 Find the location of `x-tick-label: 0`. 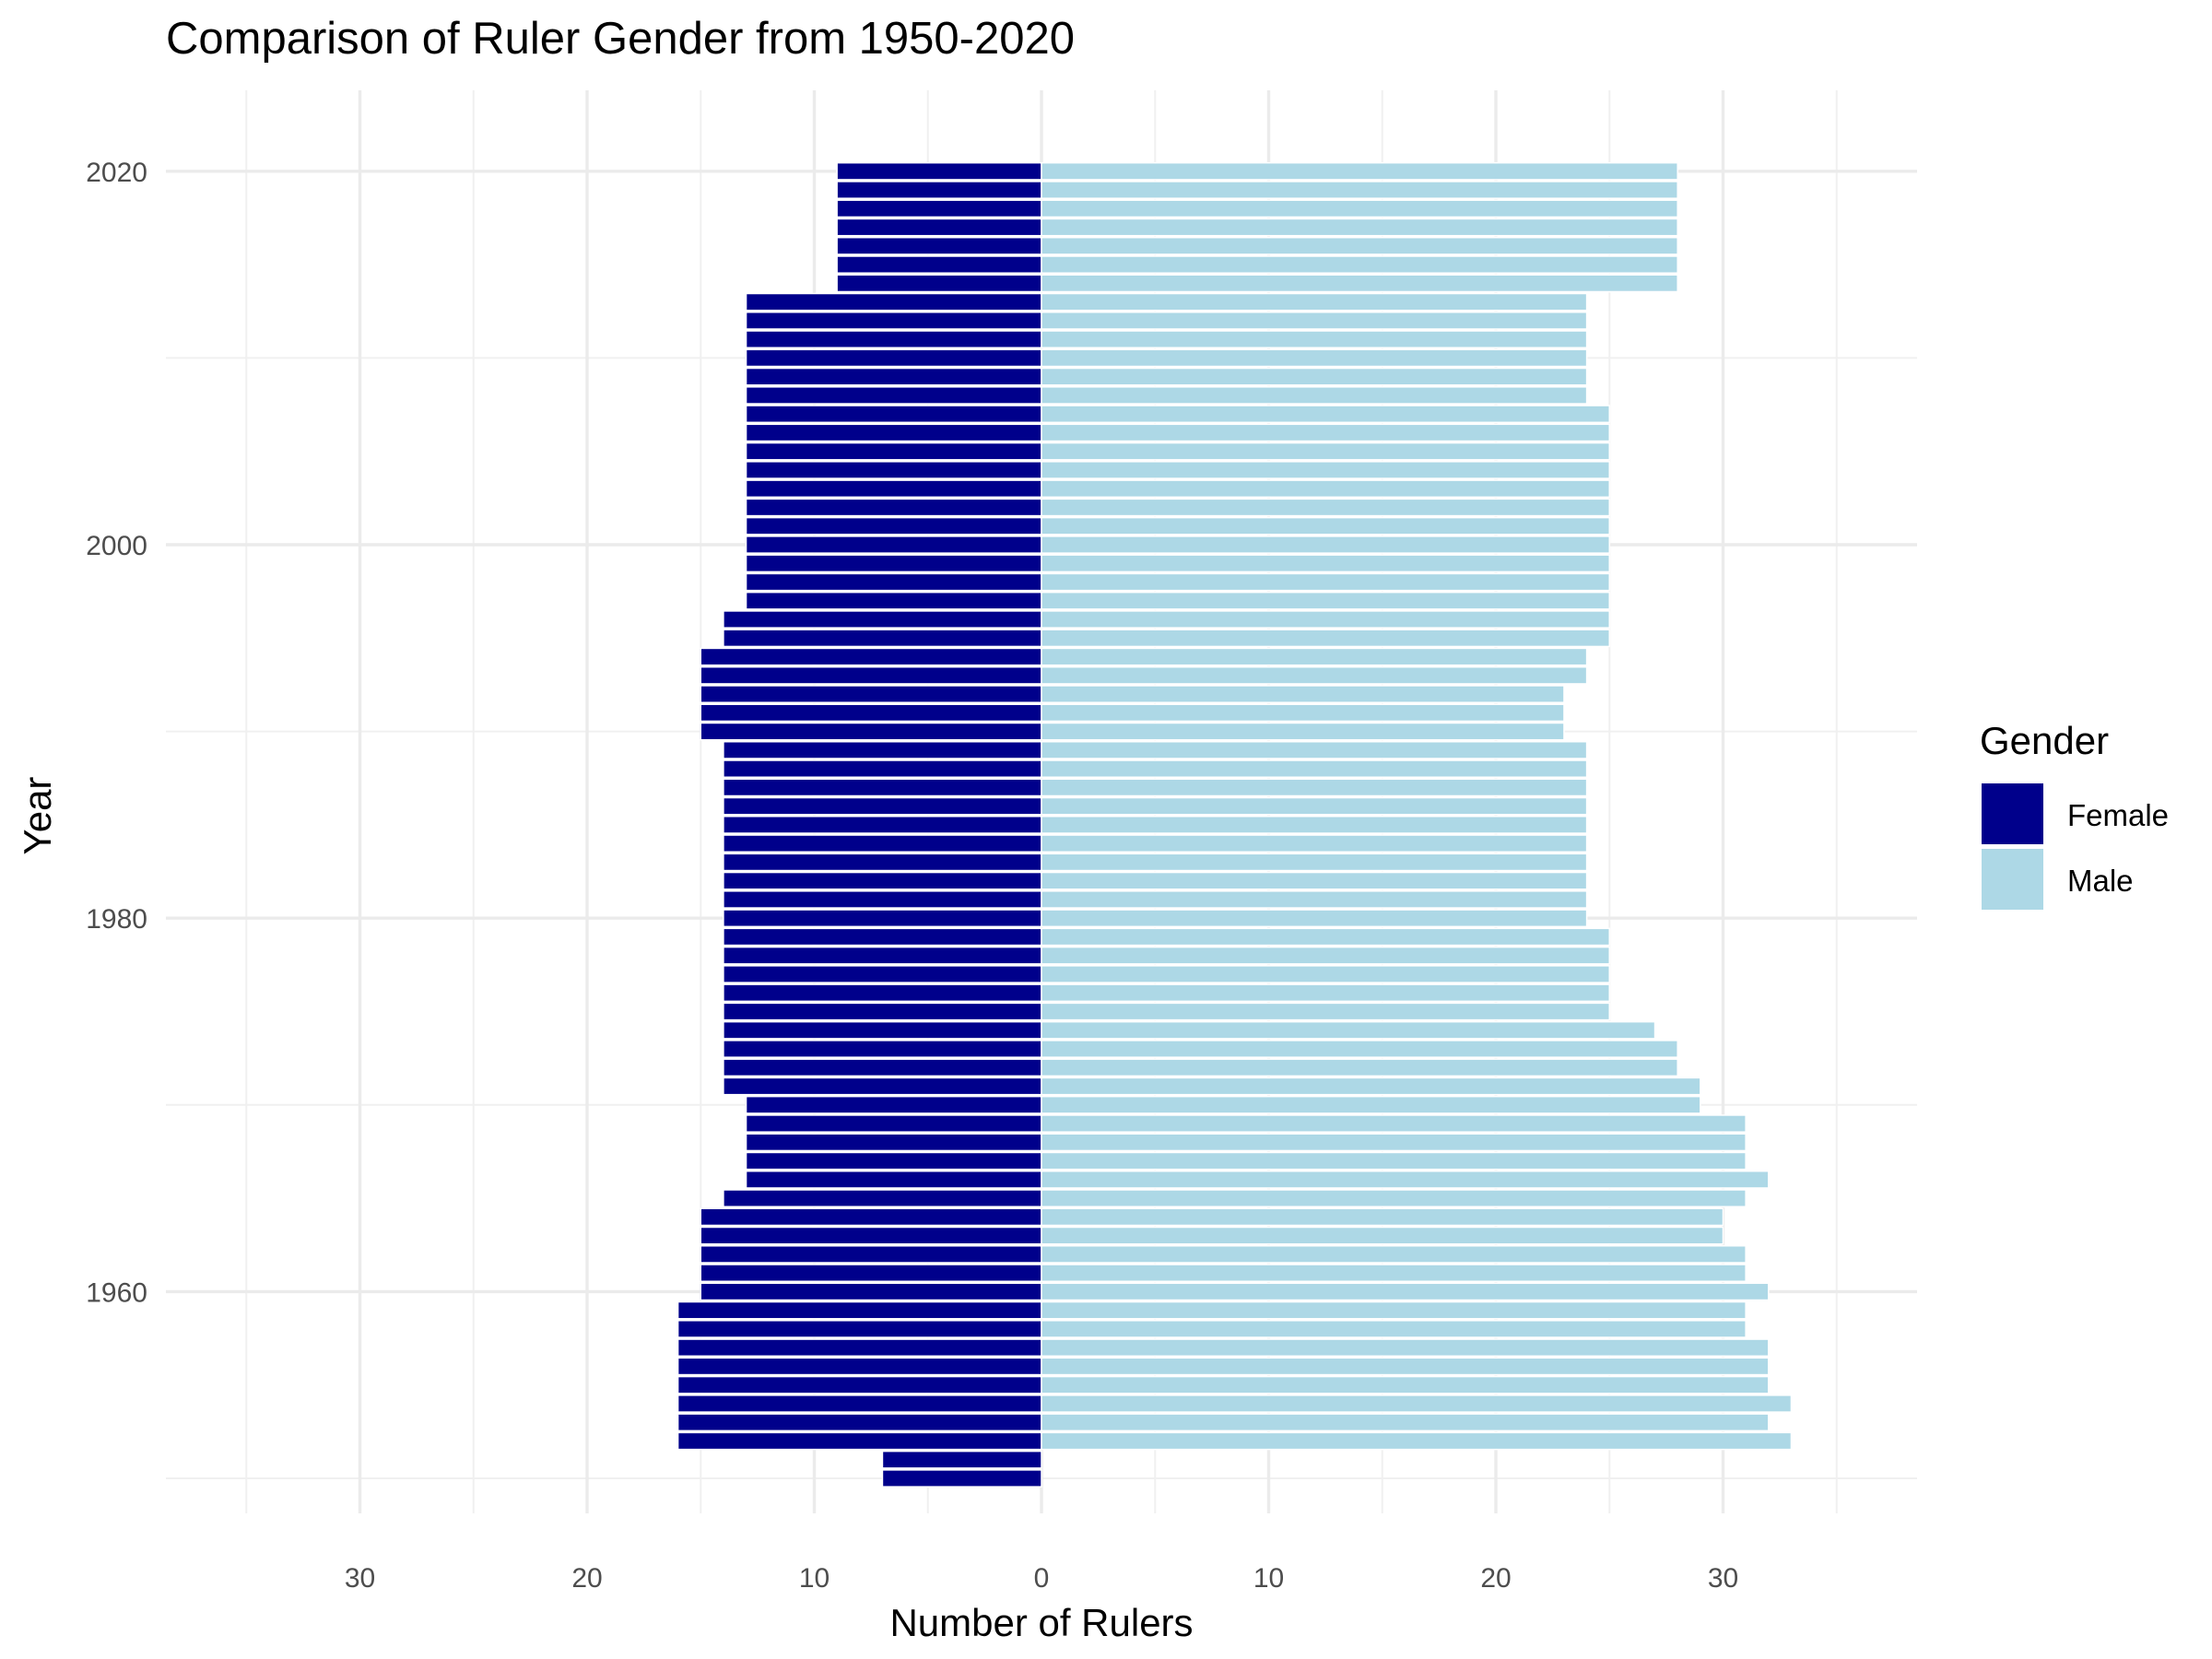

x-tick-label: 0 is located at coordinates (1042, 1578).